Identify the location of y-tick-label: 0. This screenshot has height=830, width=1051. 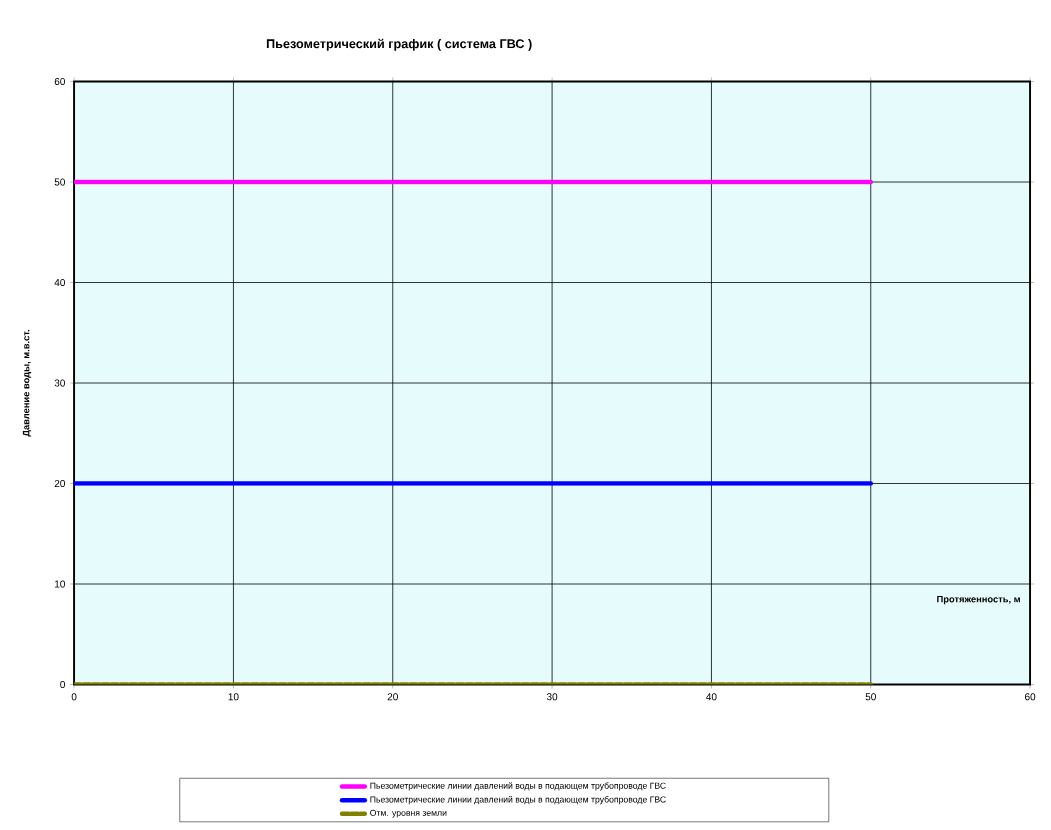
(62, 684).